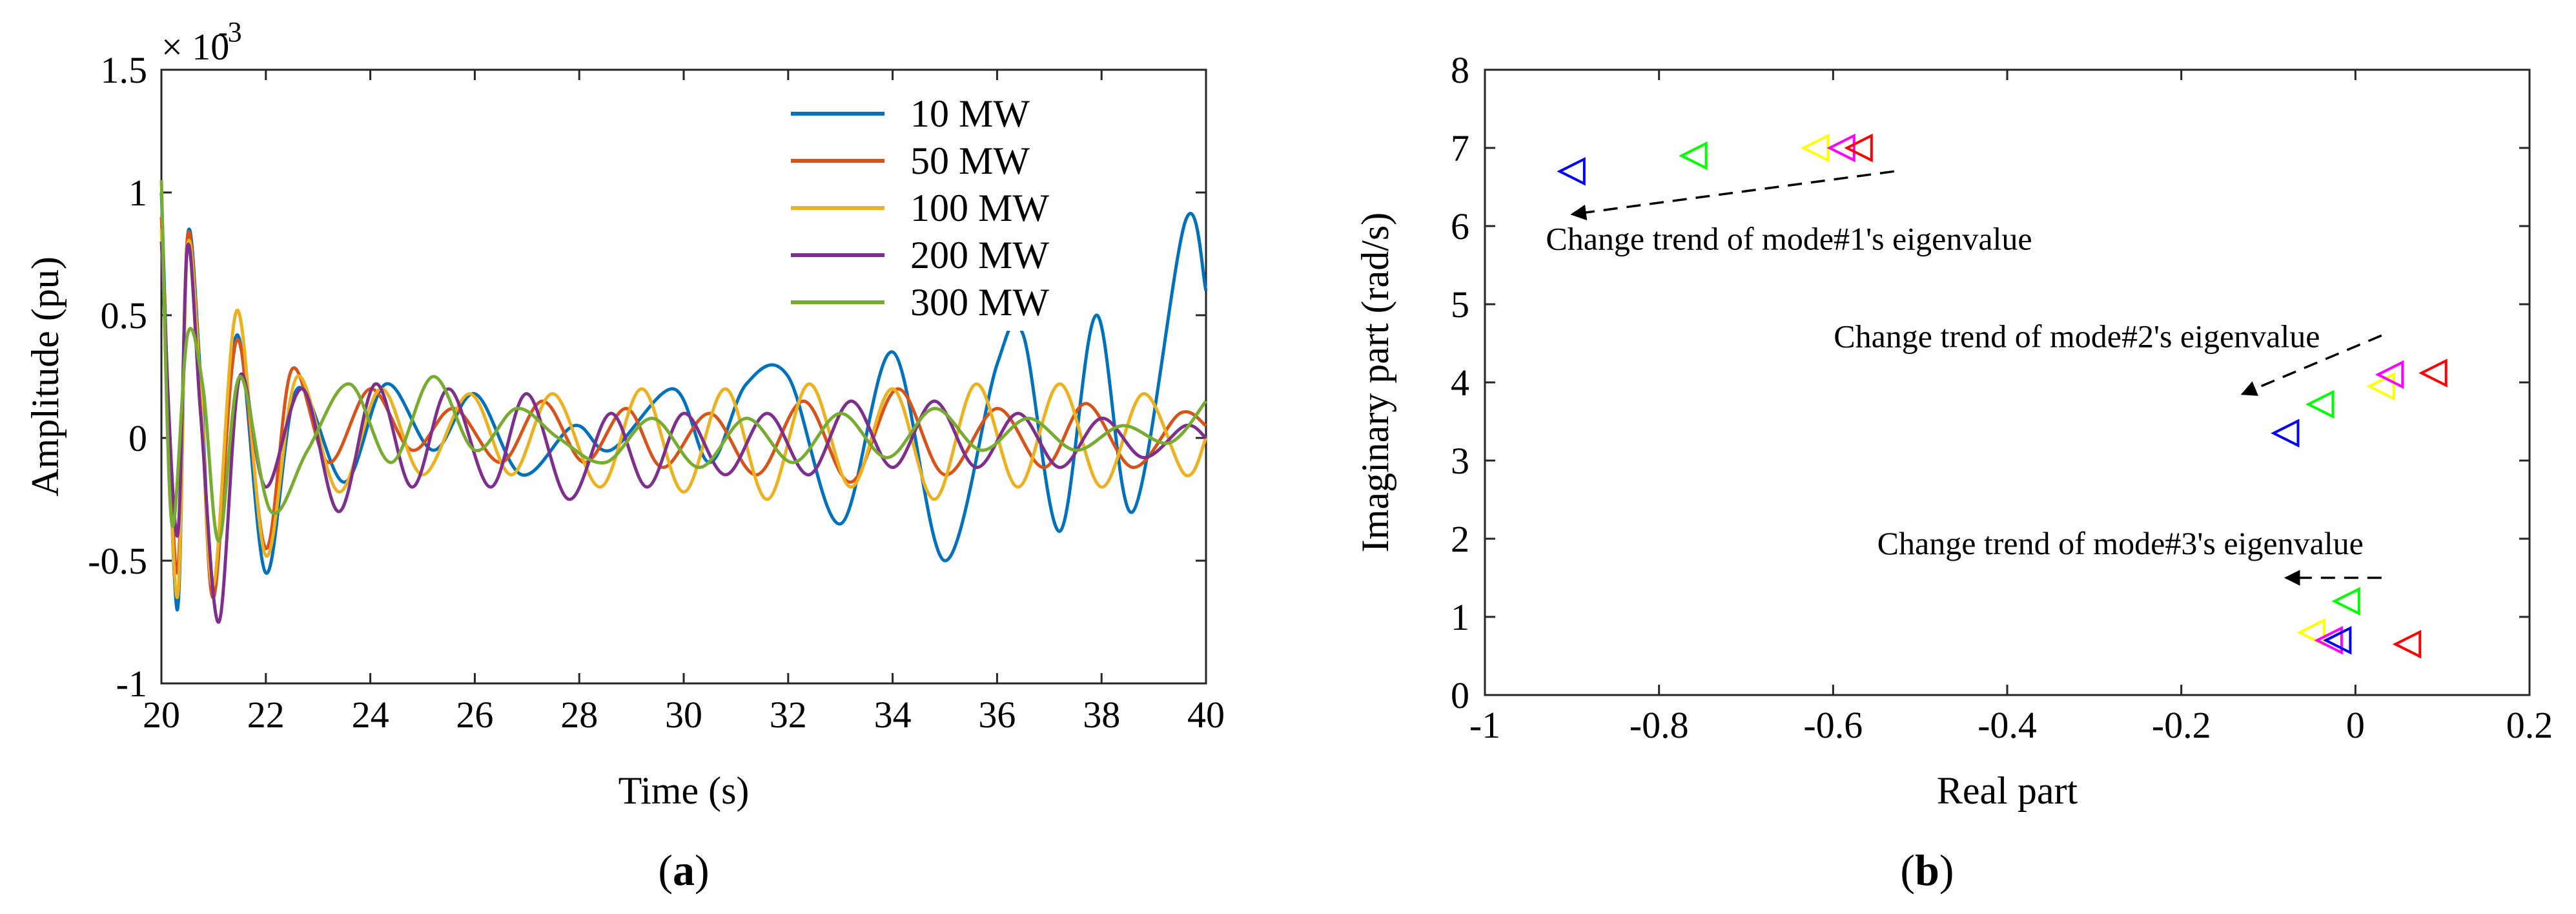 This screenshot has height=914, width=2576. What do you see at coordinates (684, 790) in the screenshot?
I see `panel-a-x-axis-label: Time (s)` at bounding box center [684, 790].